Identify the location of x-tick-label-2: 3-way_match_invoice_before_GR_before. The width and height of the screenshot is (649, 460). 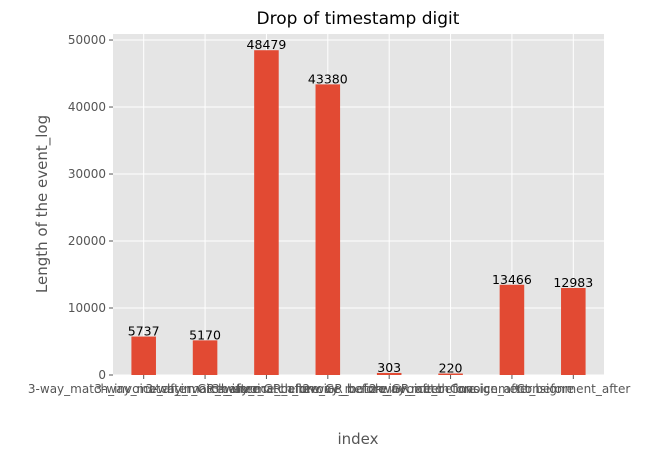
(267, 389).